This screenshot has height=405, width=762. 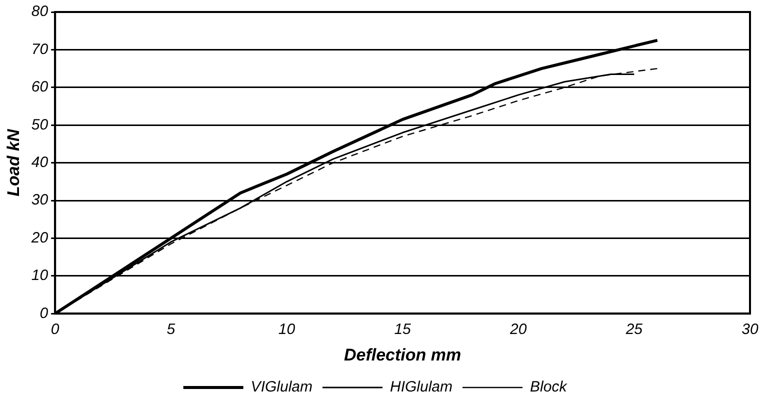 I want to click on x-tick-label: 20, so click(x=518, y=329).